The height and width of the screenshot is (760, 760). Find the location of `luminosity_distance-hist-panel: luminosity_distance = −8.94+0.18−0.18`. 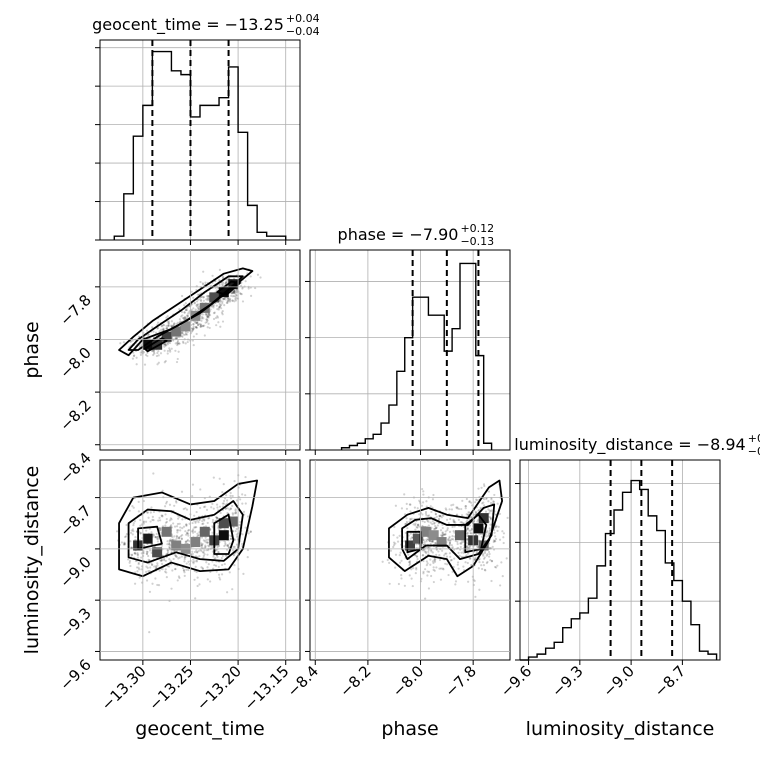

luminosity_distance-hist-panel: luminosity_distance = −8.94+0.18−0.18 is located at coordinates (637, 548).